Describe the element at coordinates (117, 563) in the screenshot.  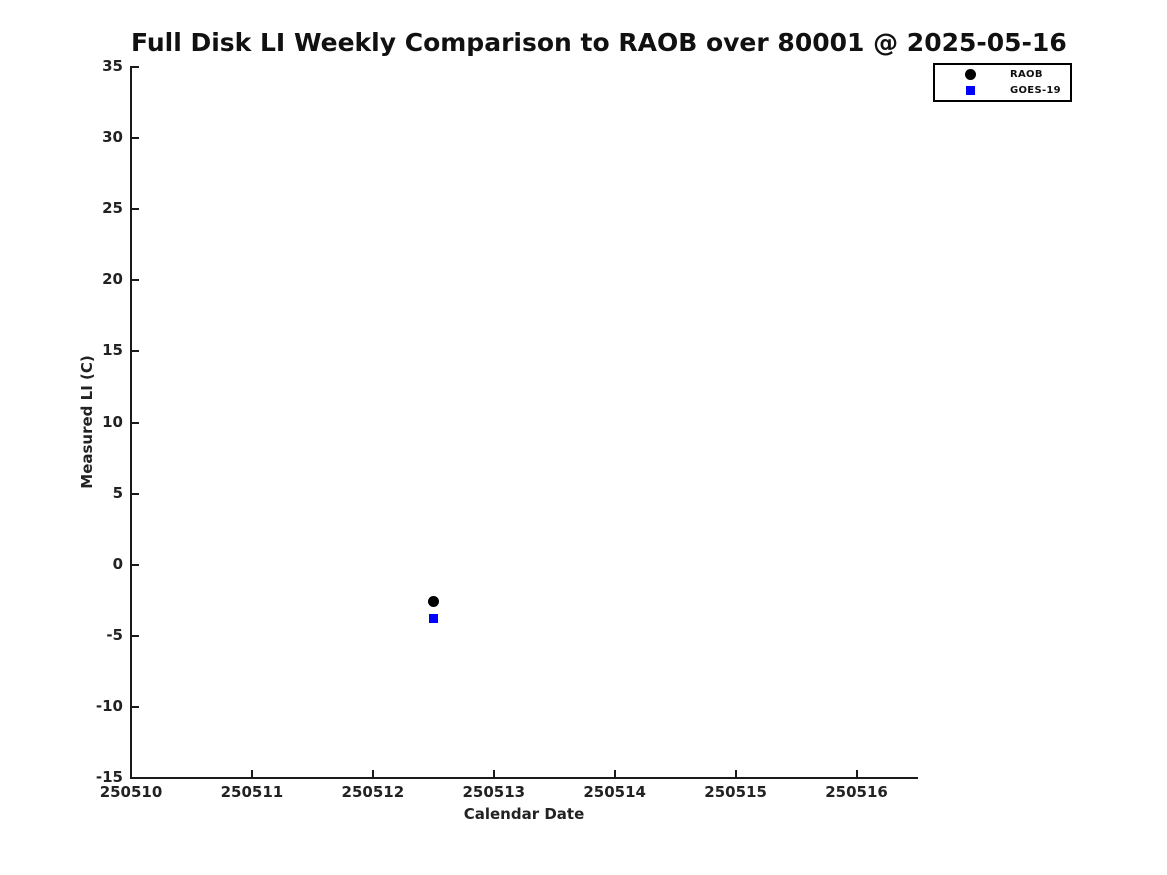
I see `y-tick-label: 0` at that location.